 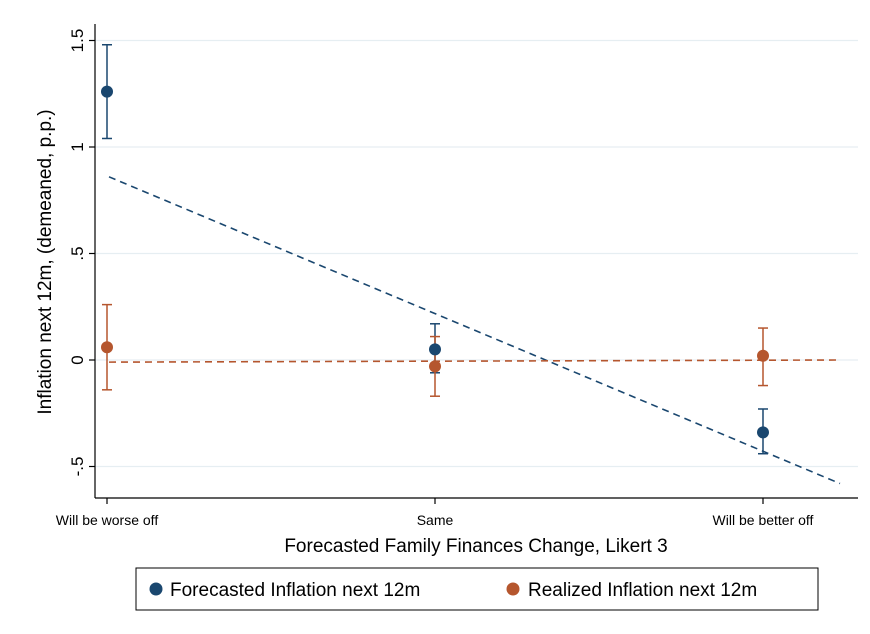 What do you see at coordinates (77, 41) in the screenshot?
I see `y-tick-label: 1.5` at bounding box center [77, 41].